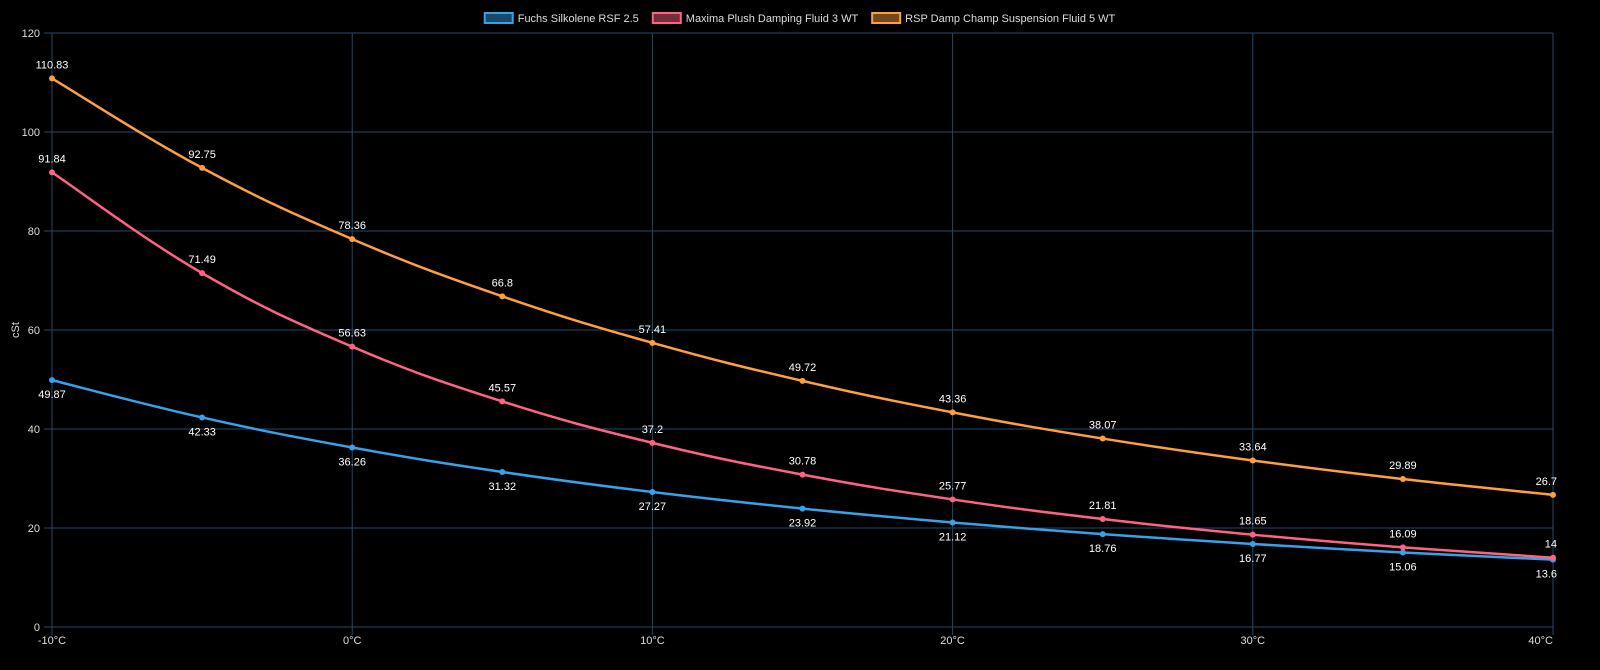  I want to click on y-tick-label: 80, so click(34, 232).